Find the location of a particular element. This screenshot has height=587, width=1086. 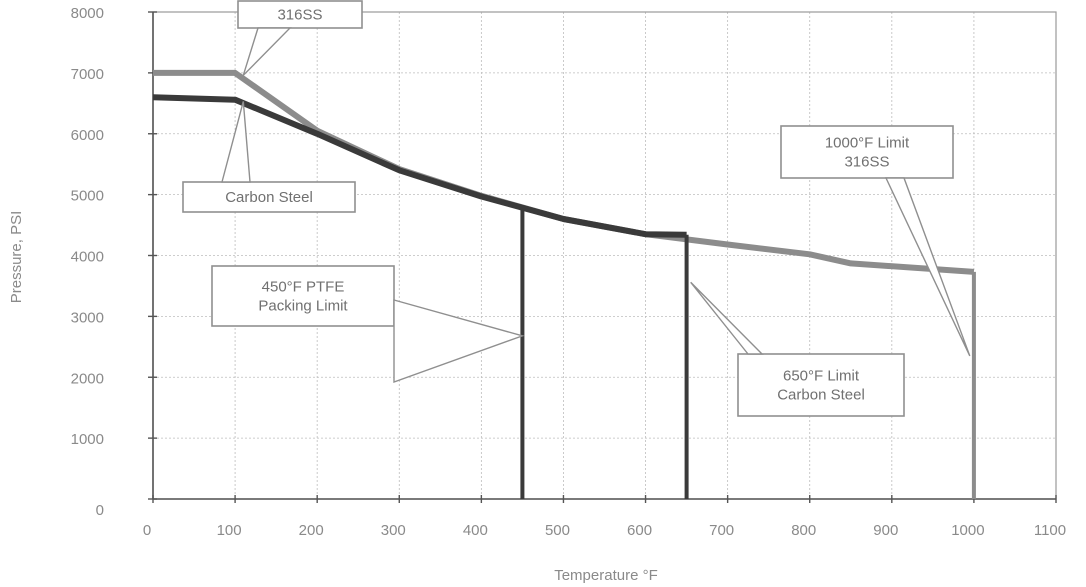

callout-2: 450°F PTFE Packing Limit is located at coordinates (368, 324).